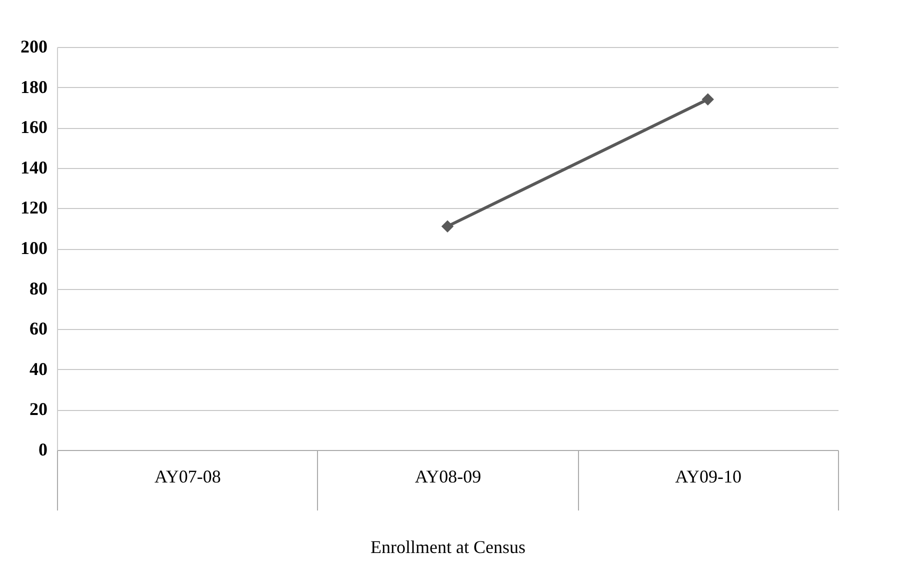 This screenshot has height=577, width=913. I want to click on y-tick-label: 120, so click(34, 208).